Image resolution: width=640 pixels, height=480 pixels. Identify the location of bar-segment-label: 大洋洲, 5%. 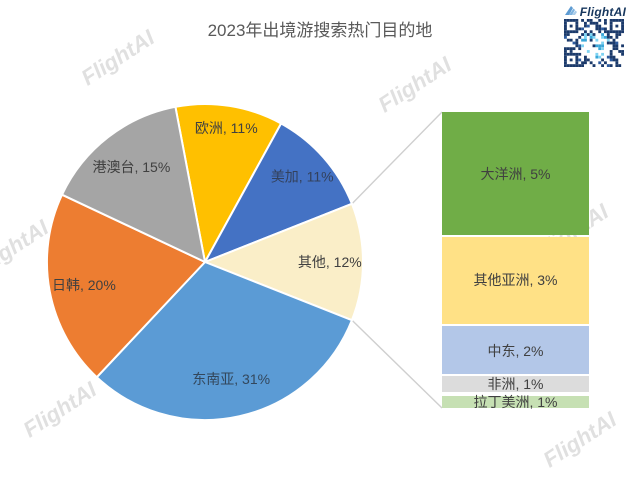
(515, 174).